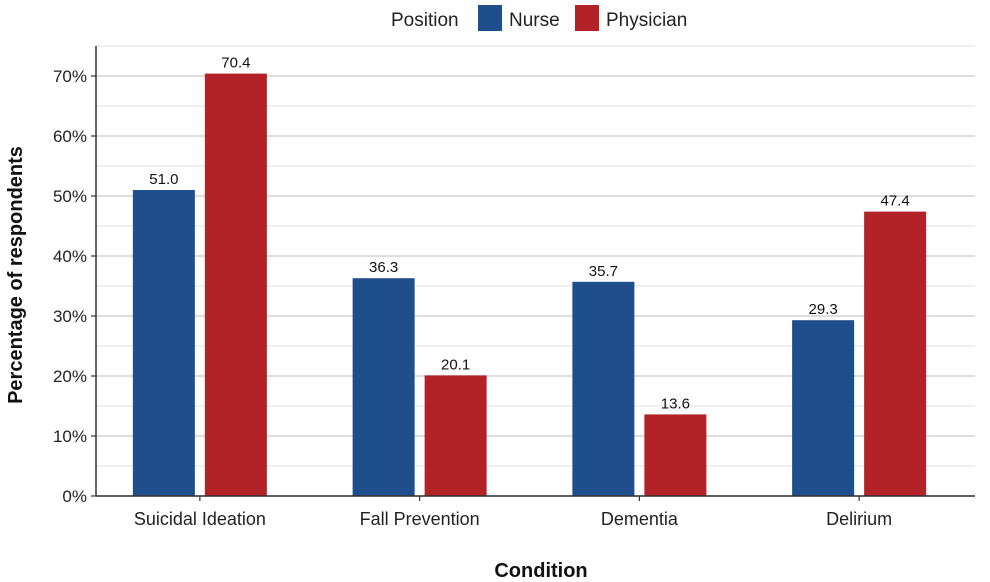 Image resolution: width=990 pixels, height=582 pixels. I want to click on x-tick-label: Fall Prevention, so click(420, 519).